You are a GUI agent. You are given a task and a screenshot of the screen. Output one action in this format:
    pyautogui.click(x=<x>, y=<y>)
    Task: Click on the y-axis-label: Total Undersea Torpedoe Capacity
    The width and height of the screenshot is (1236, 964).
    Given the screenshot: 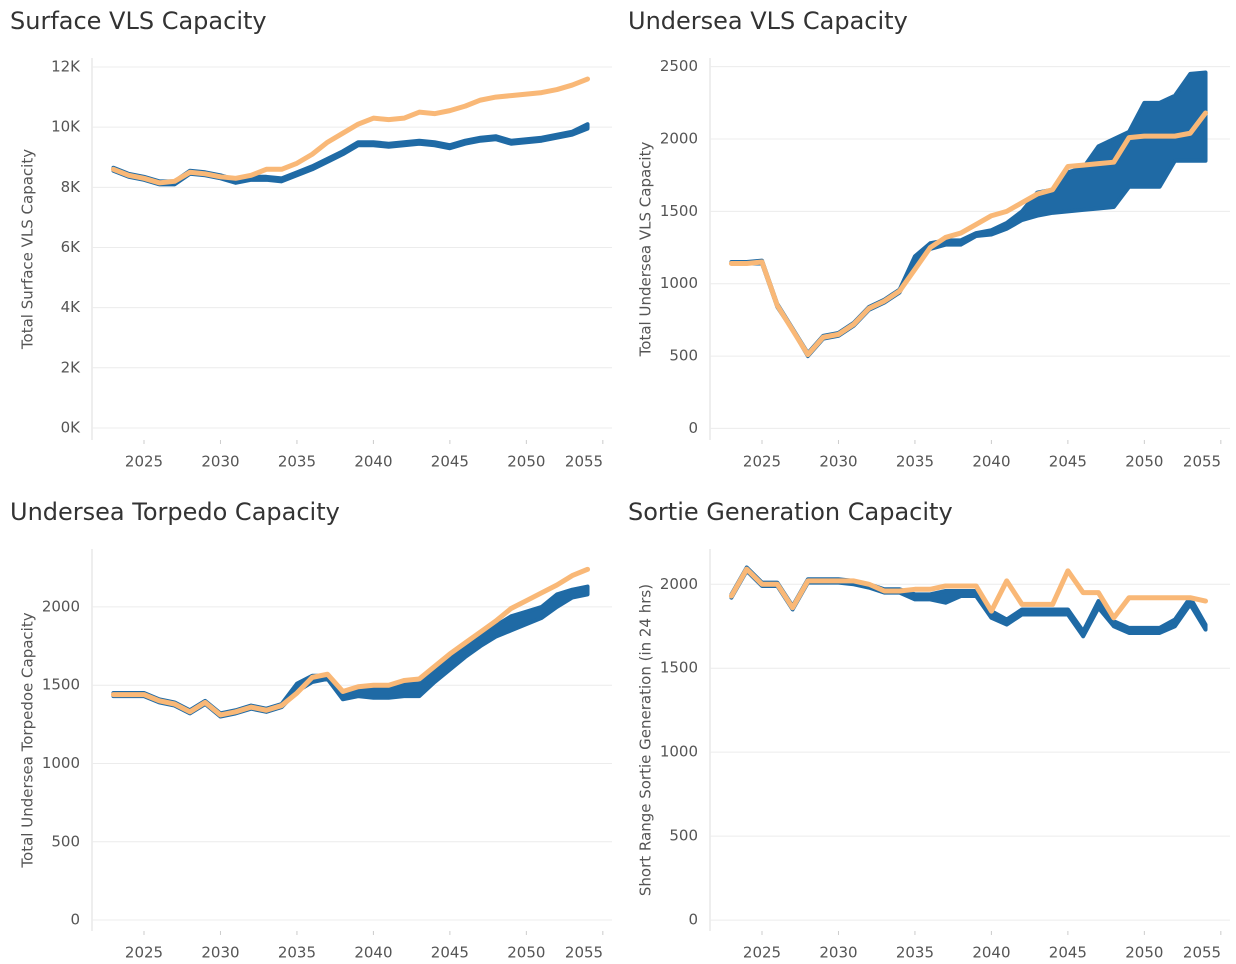 What is the action you would take?
    pyautogui.click(x=28, y=740)
    